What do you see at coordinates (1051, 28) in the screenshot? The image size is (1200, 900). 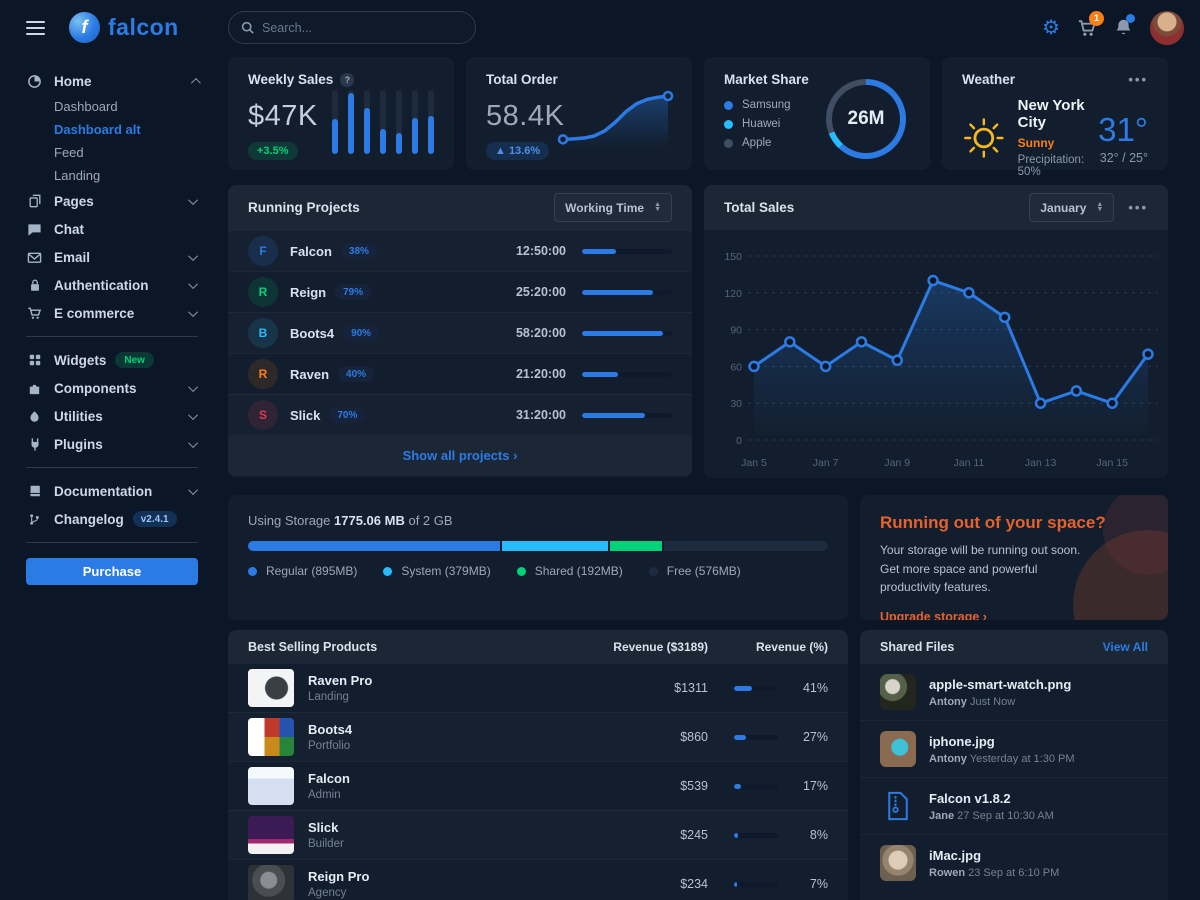 I see `settings-gear-icon: ⚙` at bounding box center [1051, 28].